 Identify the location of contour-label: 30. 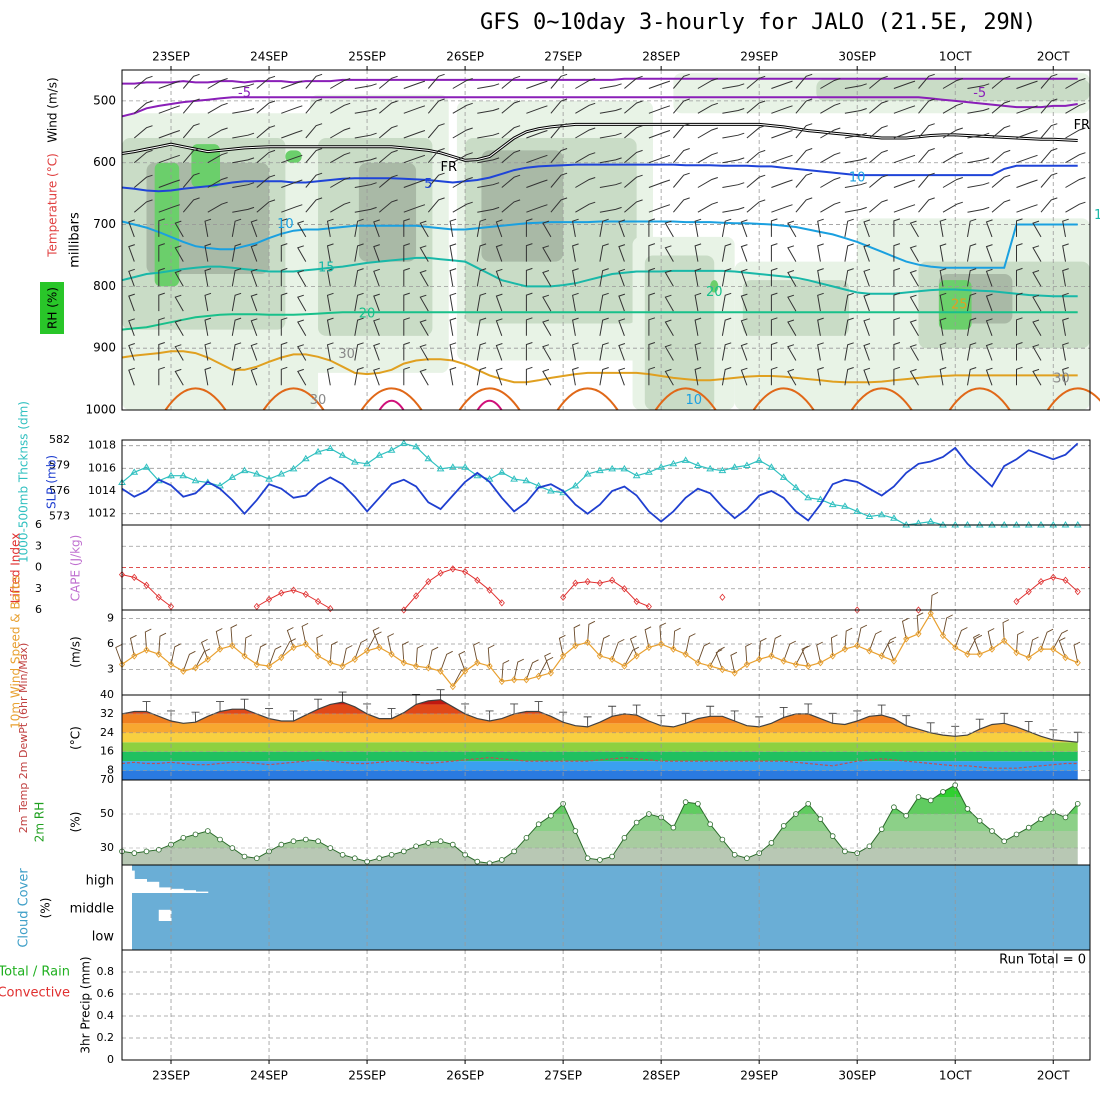
(346, 354).